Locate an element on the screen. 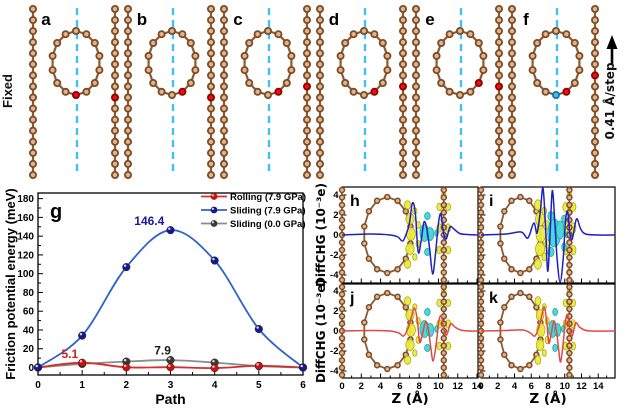  diffchg-curve-i is located at coordinates (548, 235).